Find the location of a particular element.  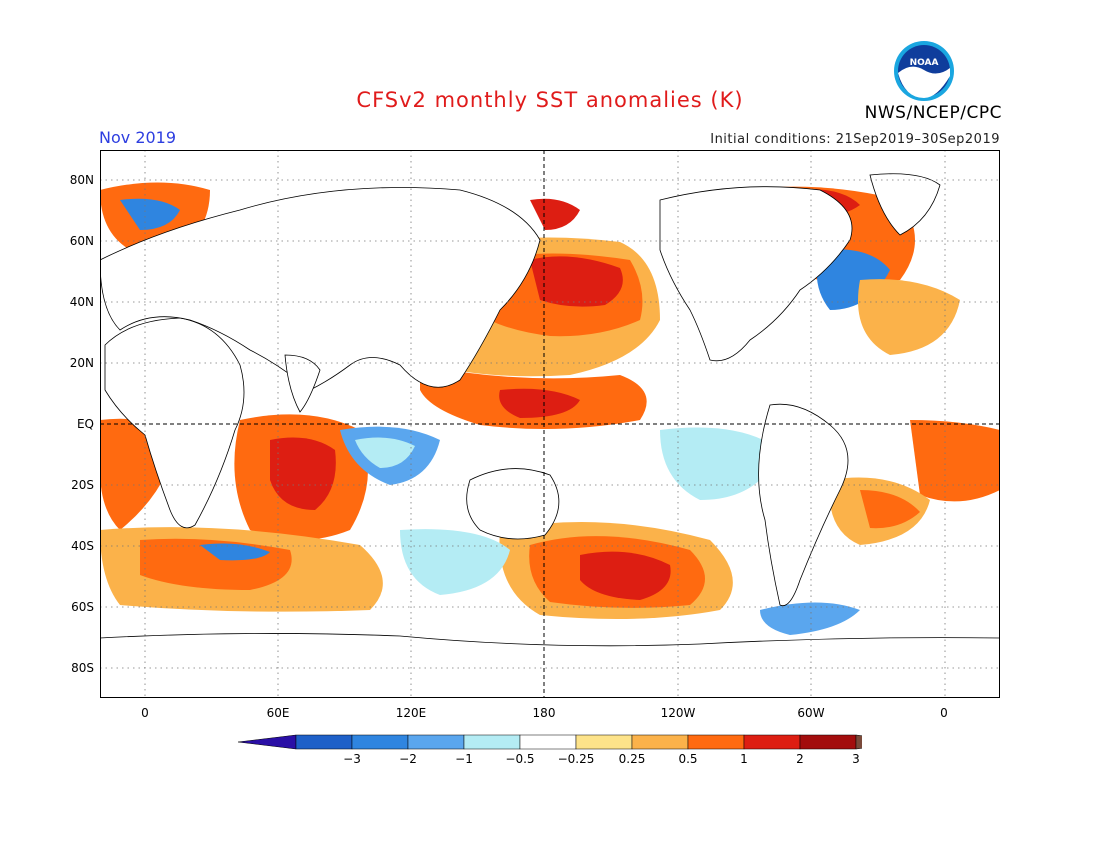

lat-label-80s: 80S is located at coordinates (82, 668).